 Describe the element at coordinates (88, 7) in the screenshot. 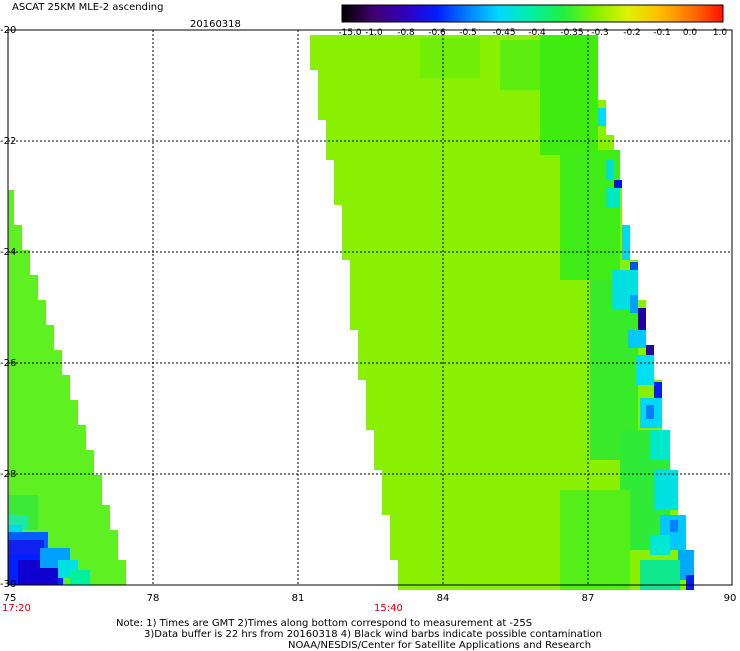

I see `map-title: ASCAT 25KM MLE-2 ascending` at that location.